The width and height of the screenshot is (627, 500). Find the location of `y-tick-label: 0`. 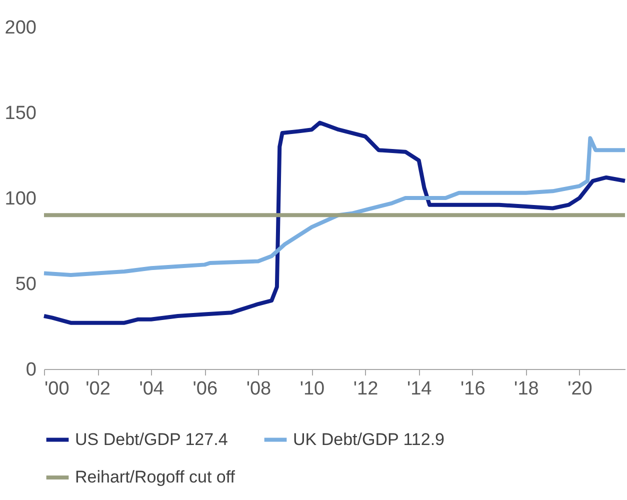

y-tick-label: 0 is located at coordinates (31, 370).